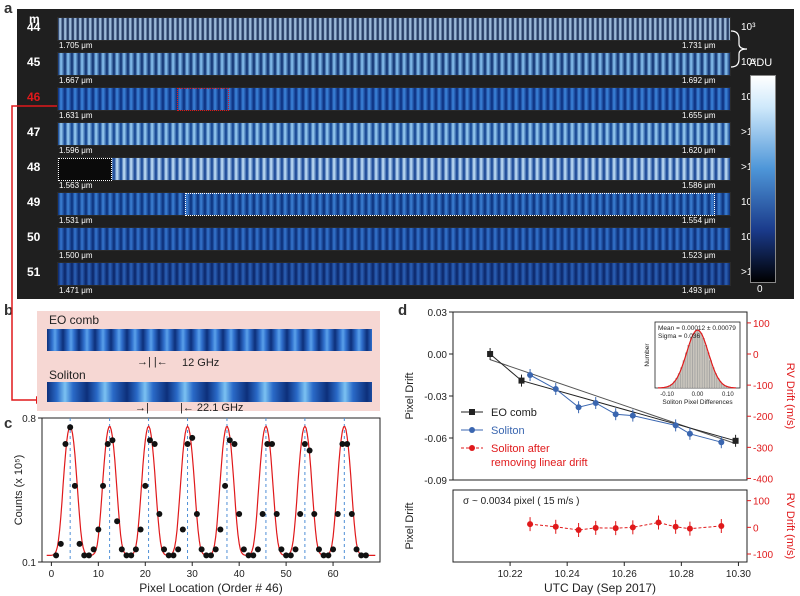  Describe the element at coordinates (761, 324) in the screenshot. I see `right-tick-label: 100` at that location.